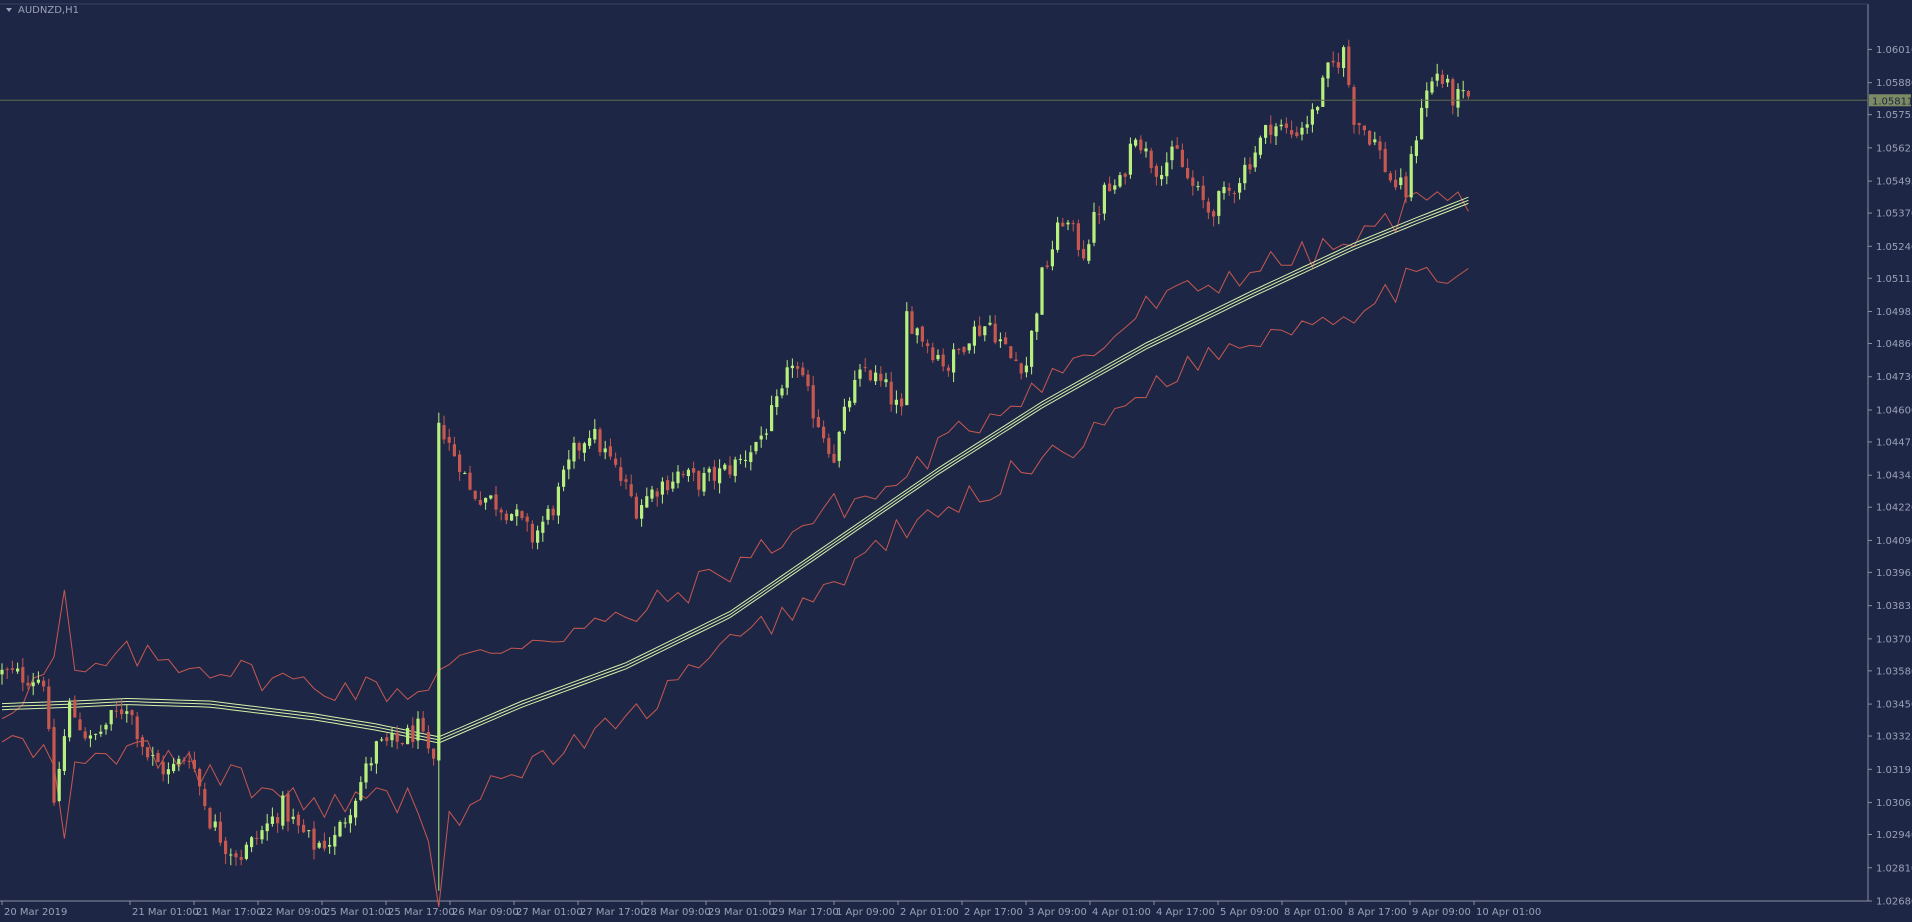 The image size is (1912, 922). Describe the element at coordinates (165, 912) in the screenshot. I see `time-tick-label: 21 Mar 01:00` at that location.